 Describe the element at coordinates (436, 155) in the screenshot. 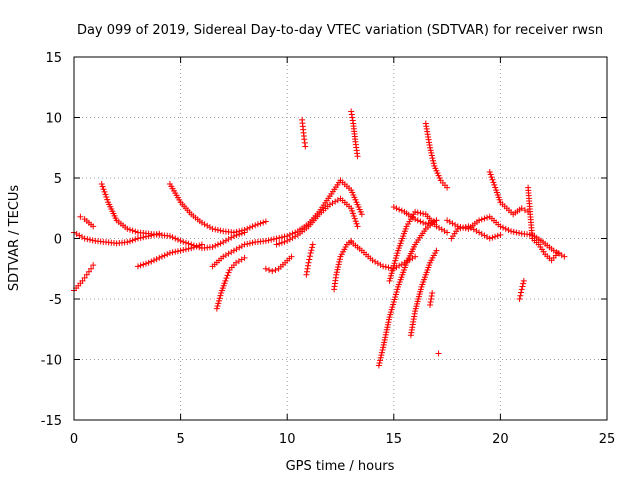

I see `series-arc20` at that location.